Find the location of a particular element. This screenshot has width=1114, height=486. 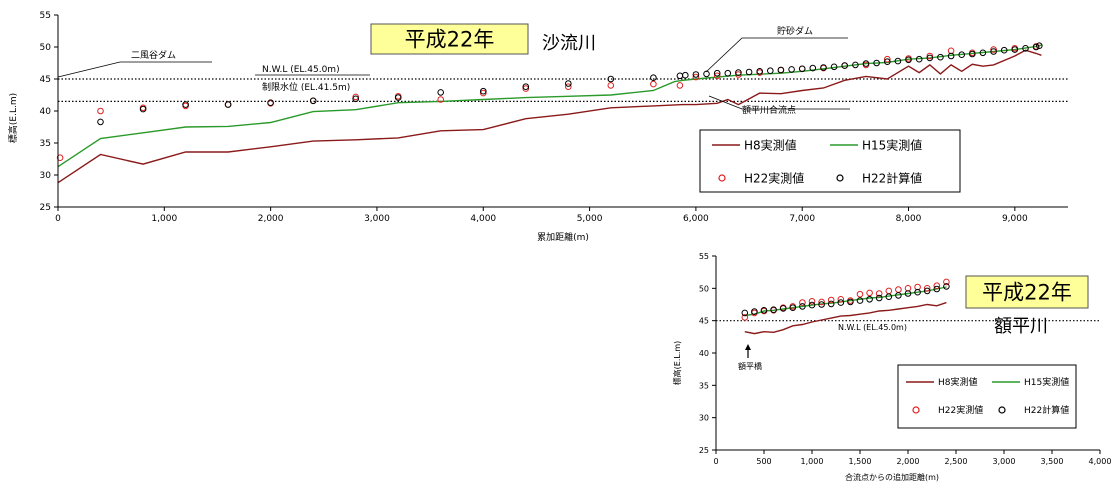

legend-label: H22実測値 is located at coordinates (774, 177).